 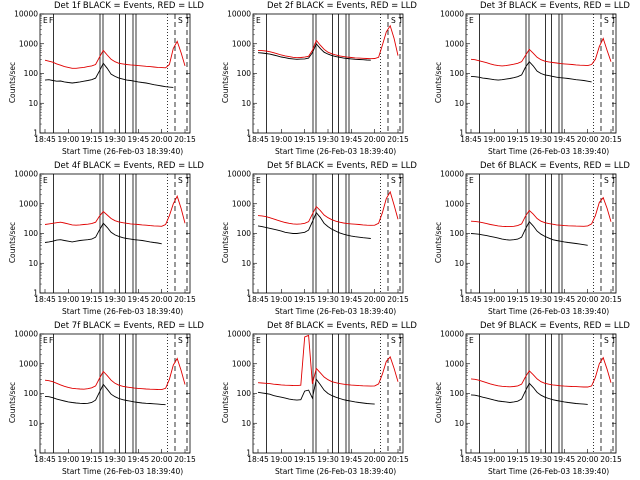 I want to click on event-marker-label: F, so click(x=51, y=20).